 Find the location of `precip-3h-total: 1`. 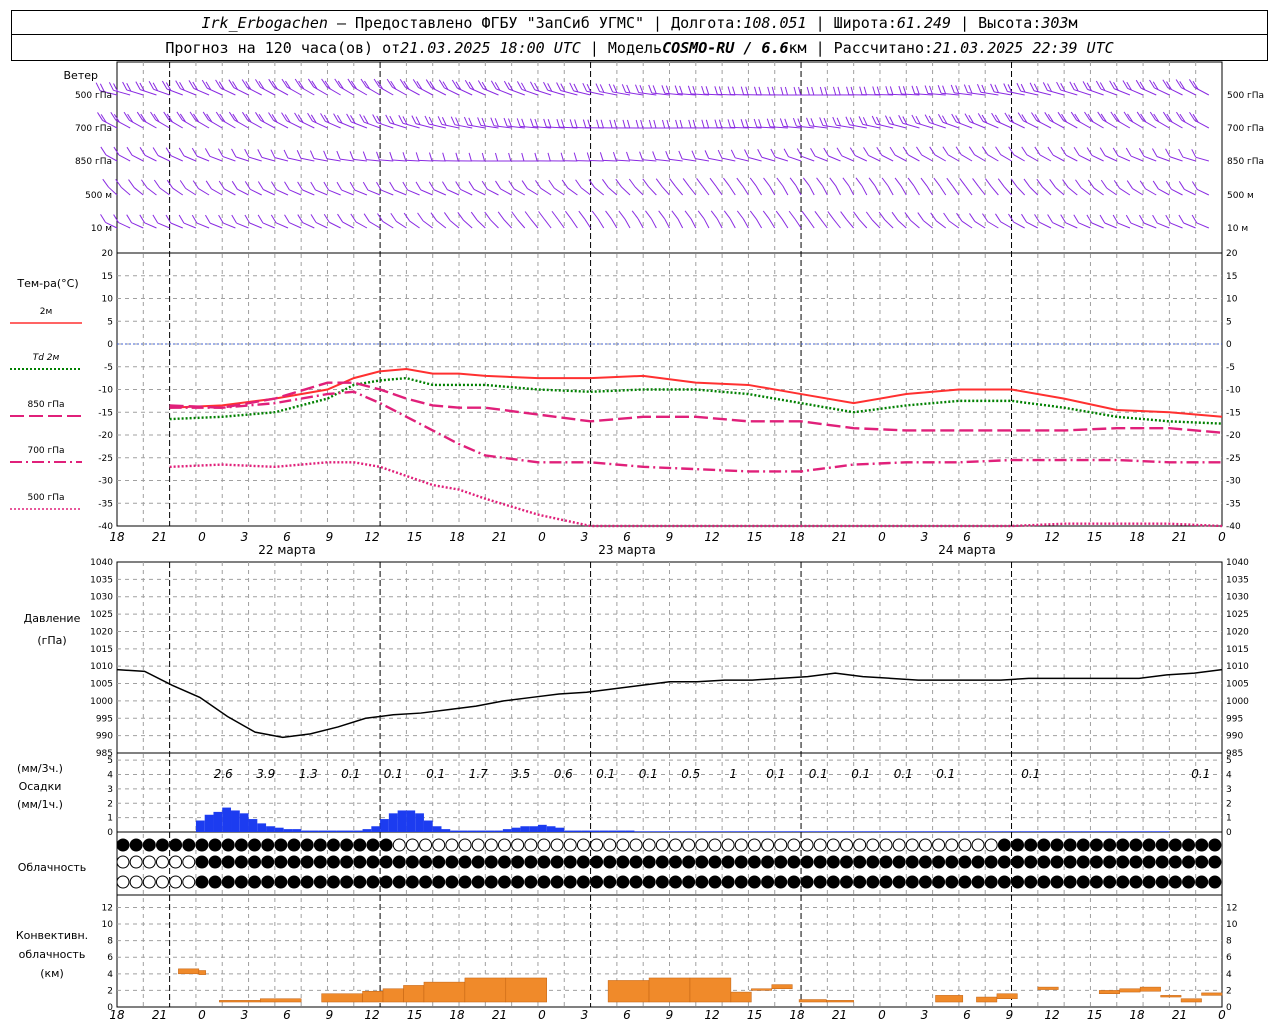

precip-3h-total: 1 is located at coordinates (733, 774).